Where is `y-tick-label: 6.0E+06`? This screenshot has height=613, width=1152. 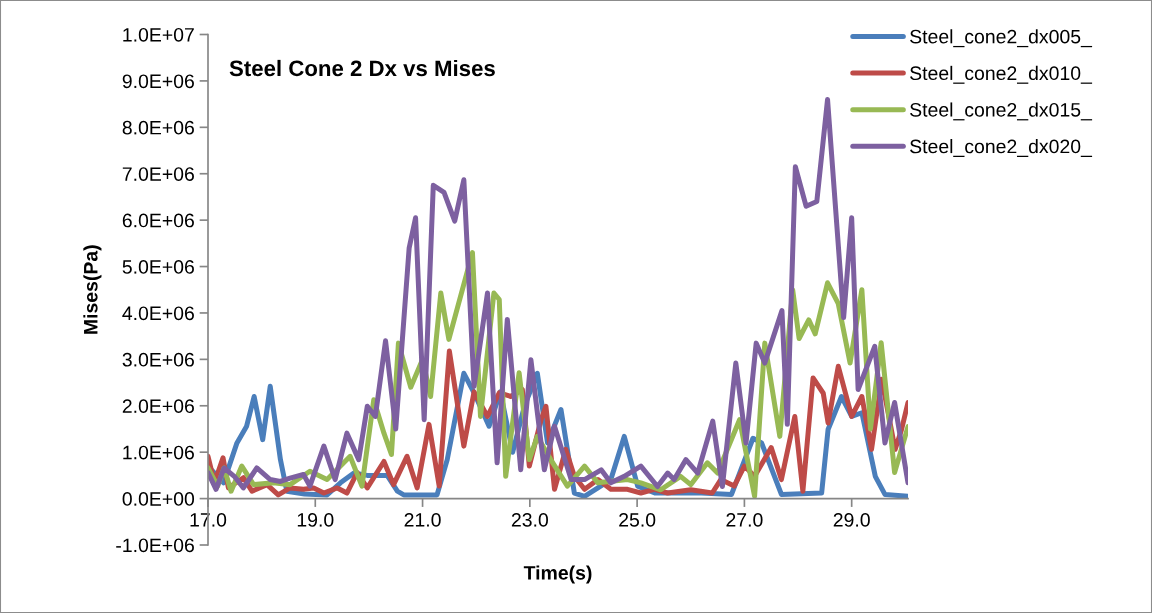 y-tick-label: 6.0E+06 is located at coordinates (158, 220).